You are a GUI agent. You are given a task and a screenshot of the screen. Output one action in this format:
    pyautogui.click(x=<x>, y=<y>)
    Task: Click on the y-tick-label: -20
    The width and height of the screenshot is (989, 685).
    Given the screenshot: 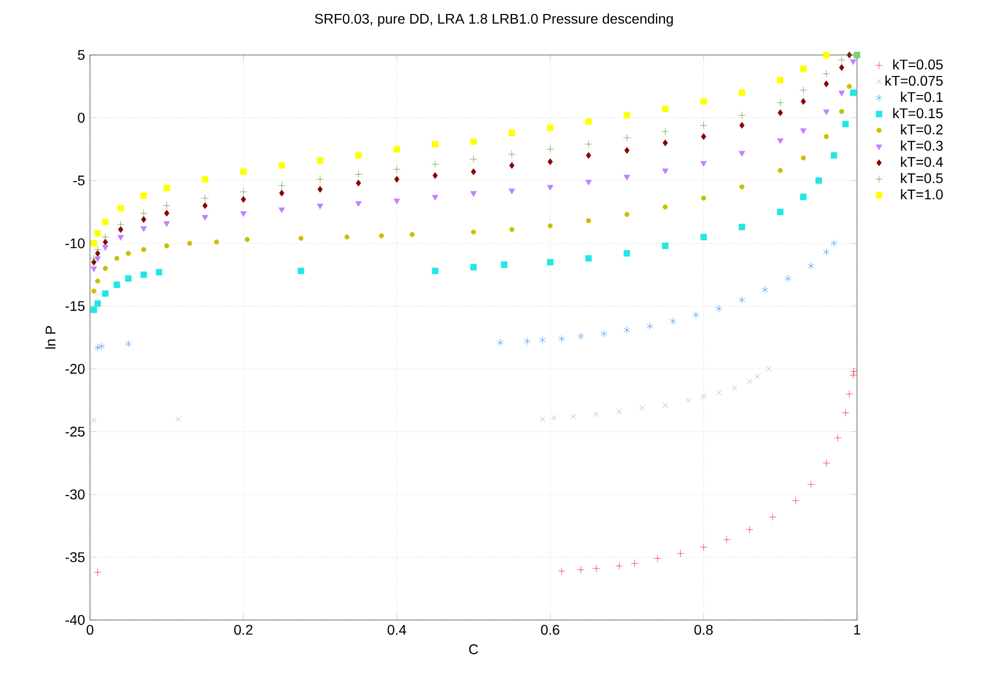 What is the action you would take?
    pyautogui.click(x=75, y=369)
    